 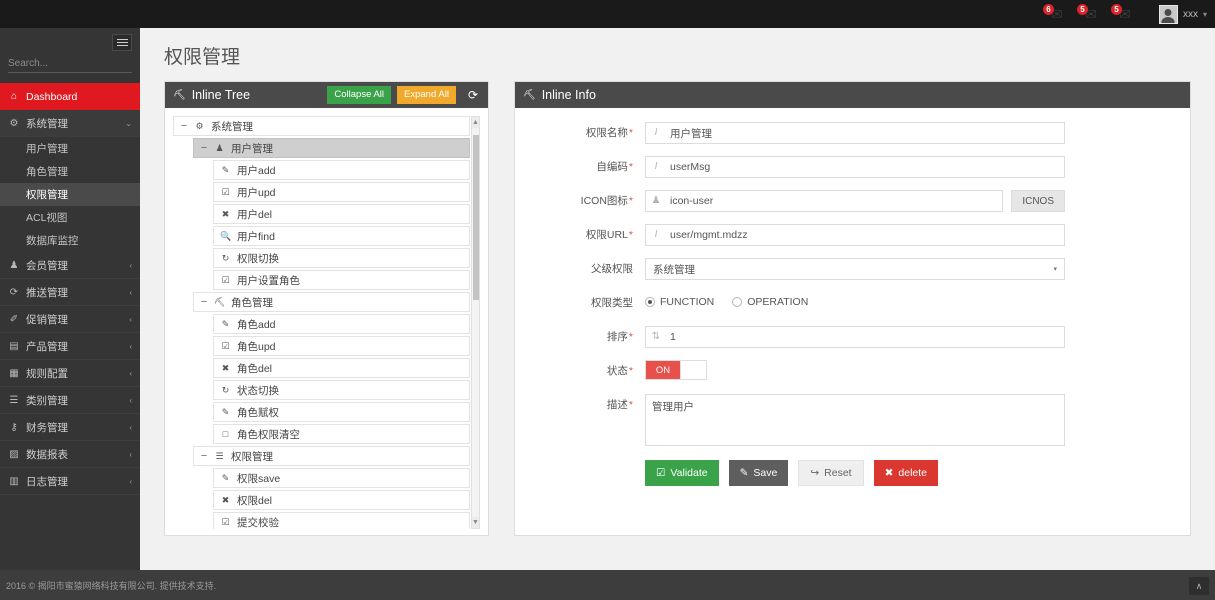 I want to click on sidebar-subitem-label: 数据库监控, so click(x=52, y=241).